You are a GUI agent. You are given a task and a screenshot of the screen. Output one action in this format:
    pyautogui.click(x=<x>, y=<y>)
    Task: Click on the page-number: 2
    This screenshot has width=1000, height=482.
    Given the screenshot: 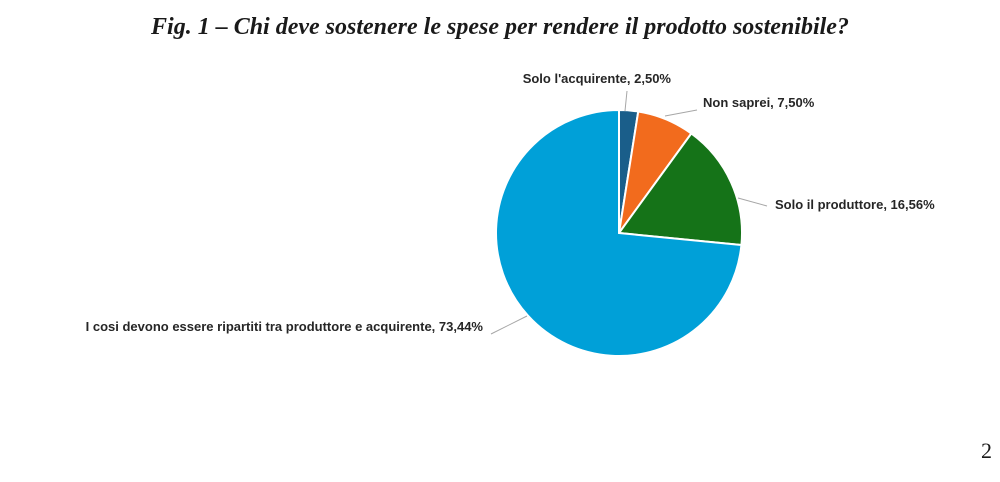 What is the action you would take?
    pyautogui.click(x=986, y=450)
    